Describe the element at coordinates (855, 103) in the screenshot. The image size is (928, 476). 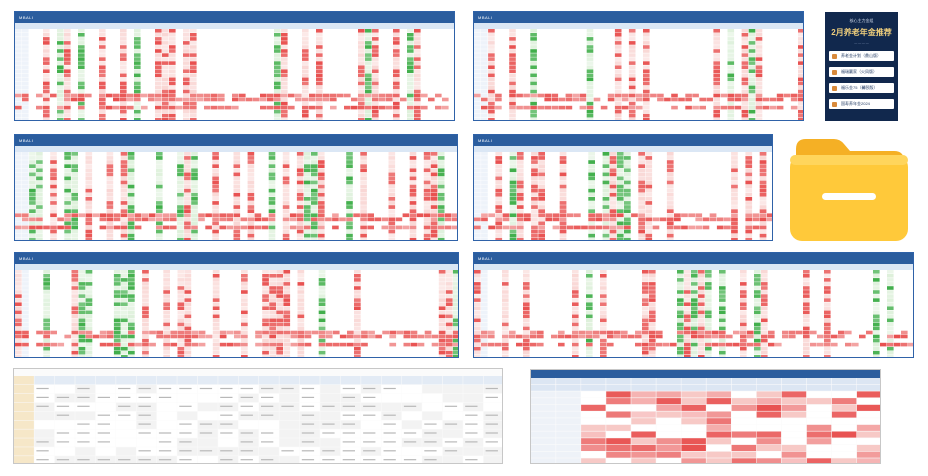
I see `poster-item-label: 国寿养年金2024` at that location.